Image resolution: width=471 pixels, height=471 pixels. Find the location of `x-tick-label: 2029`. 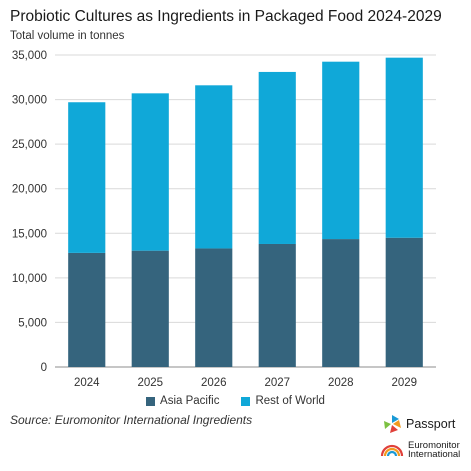

x-tick-label: 2029 is located at coordinates (404, 383).